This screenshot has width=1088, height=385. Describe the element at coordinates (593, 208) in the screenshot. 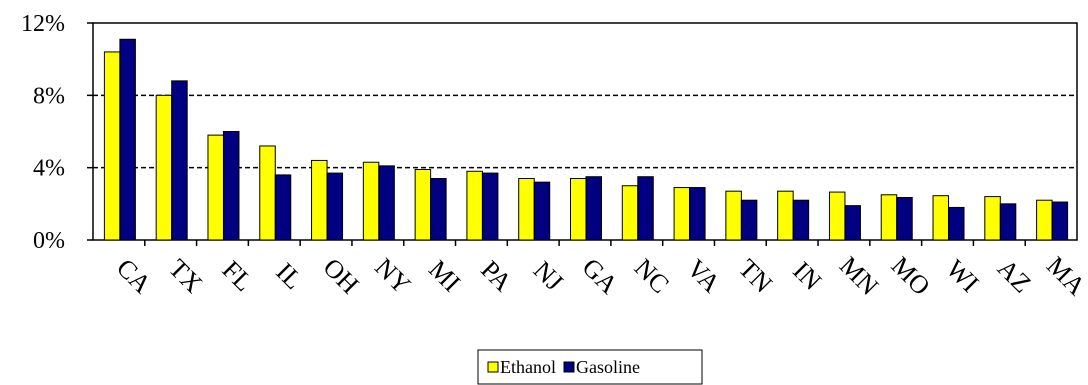

I see `gasoline-bar-ga` at that location.